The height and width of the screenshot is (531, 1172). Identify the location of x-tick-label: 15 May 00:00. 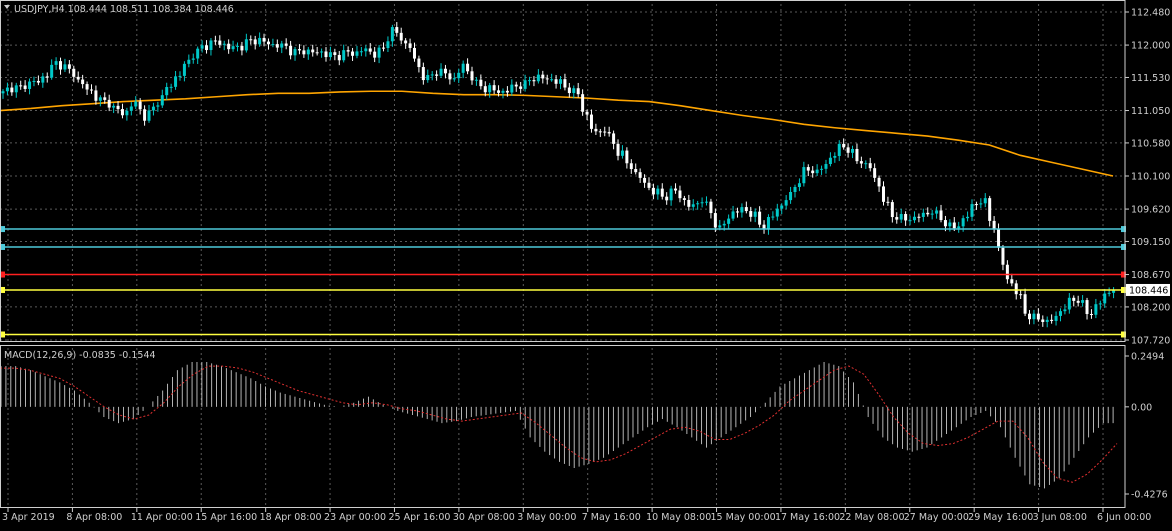
(743, 517).